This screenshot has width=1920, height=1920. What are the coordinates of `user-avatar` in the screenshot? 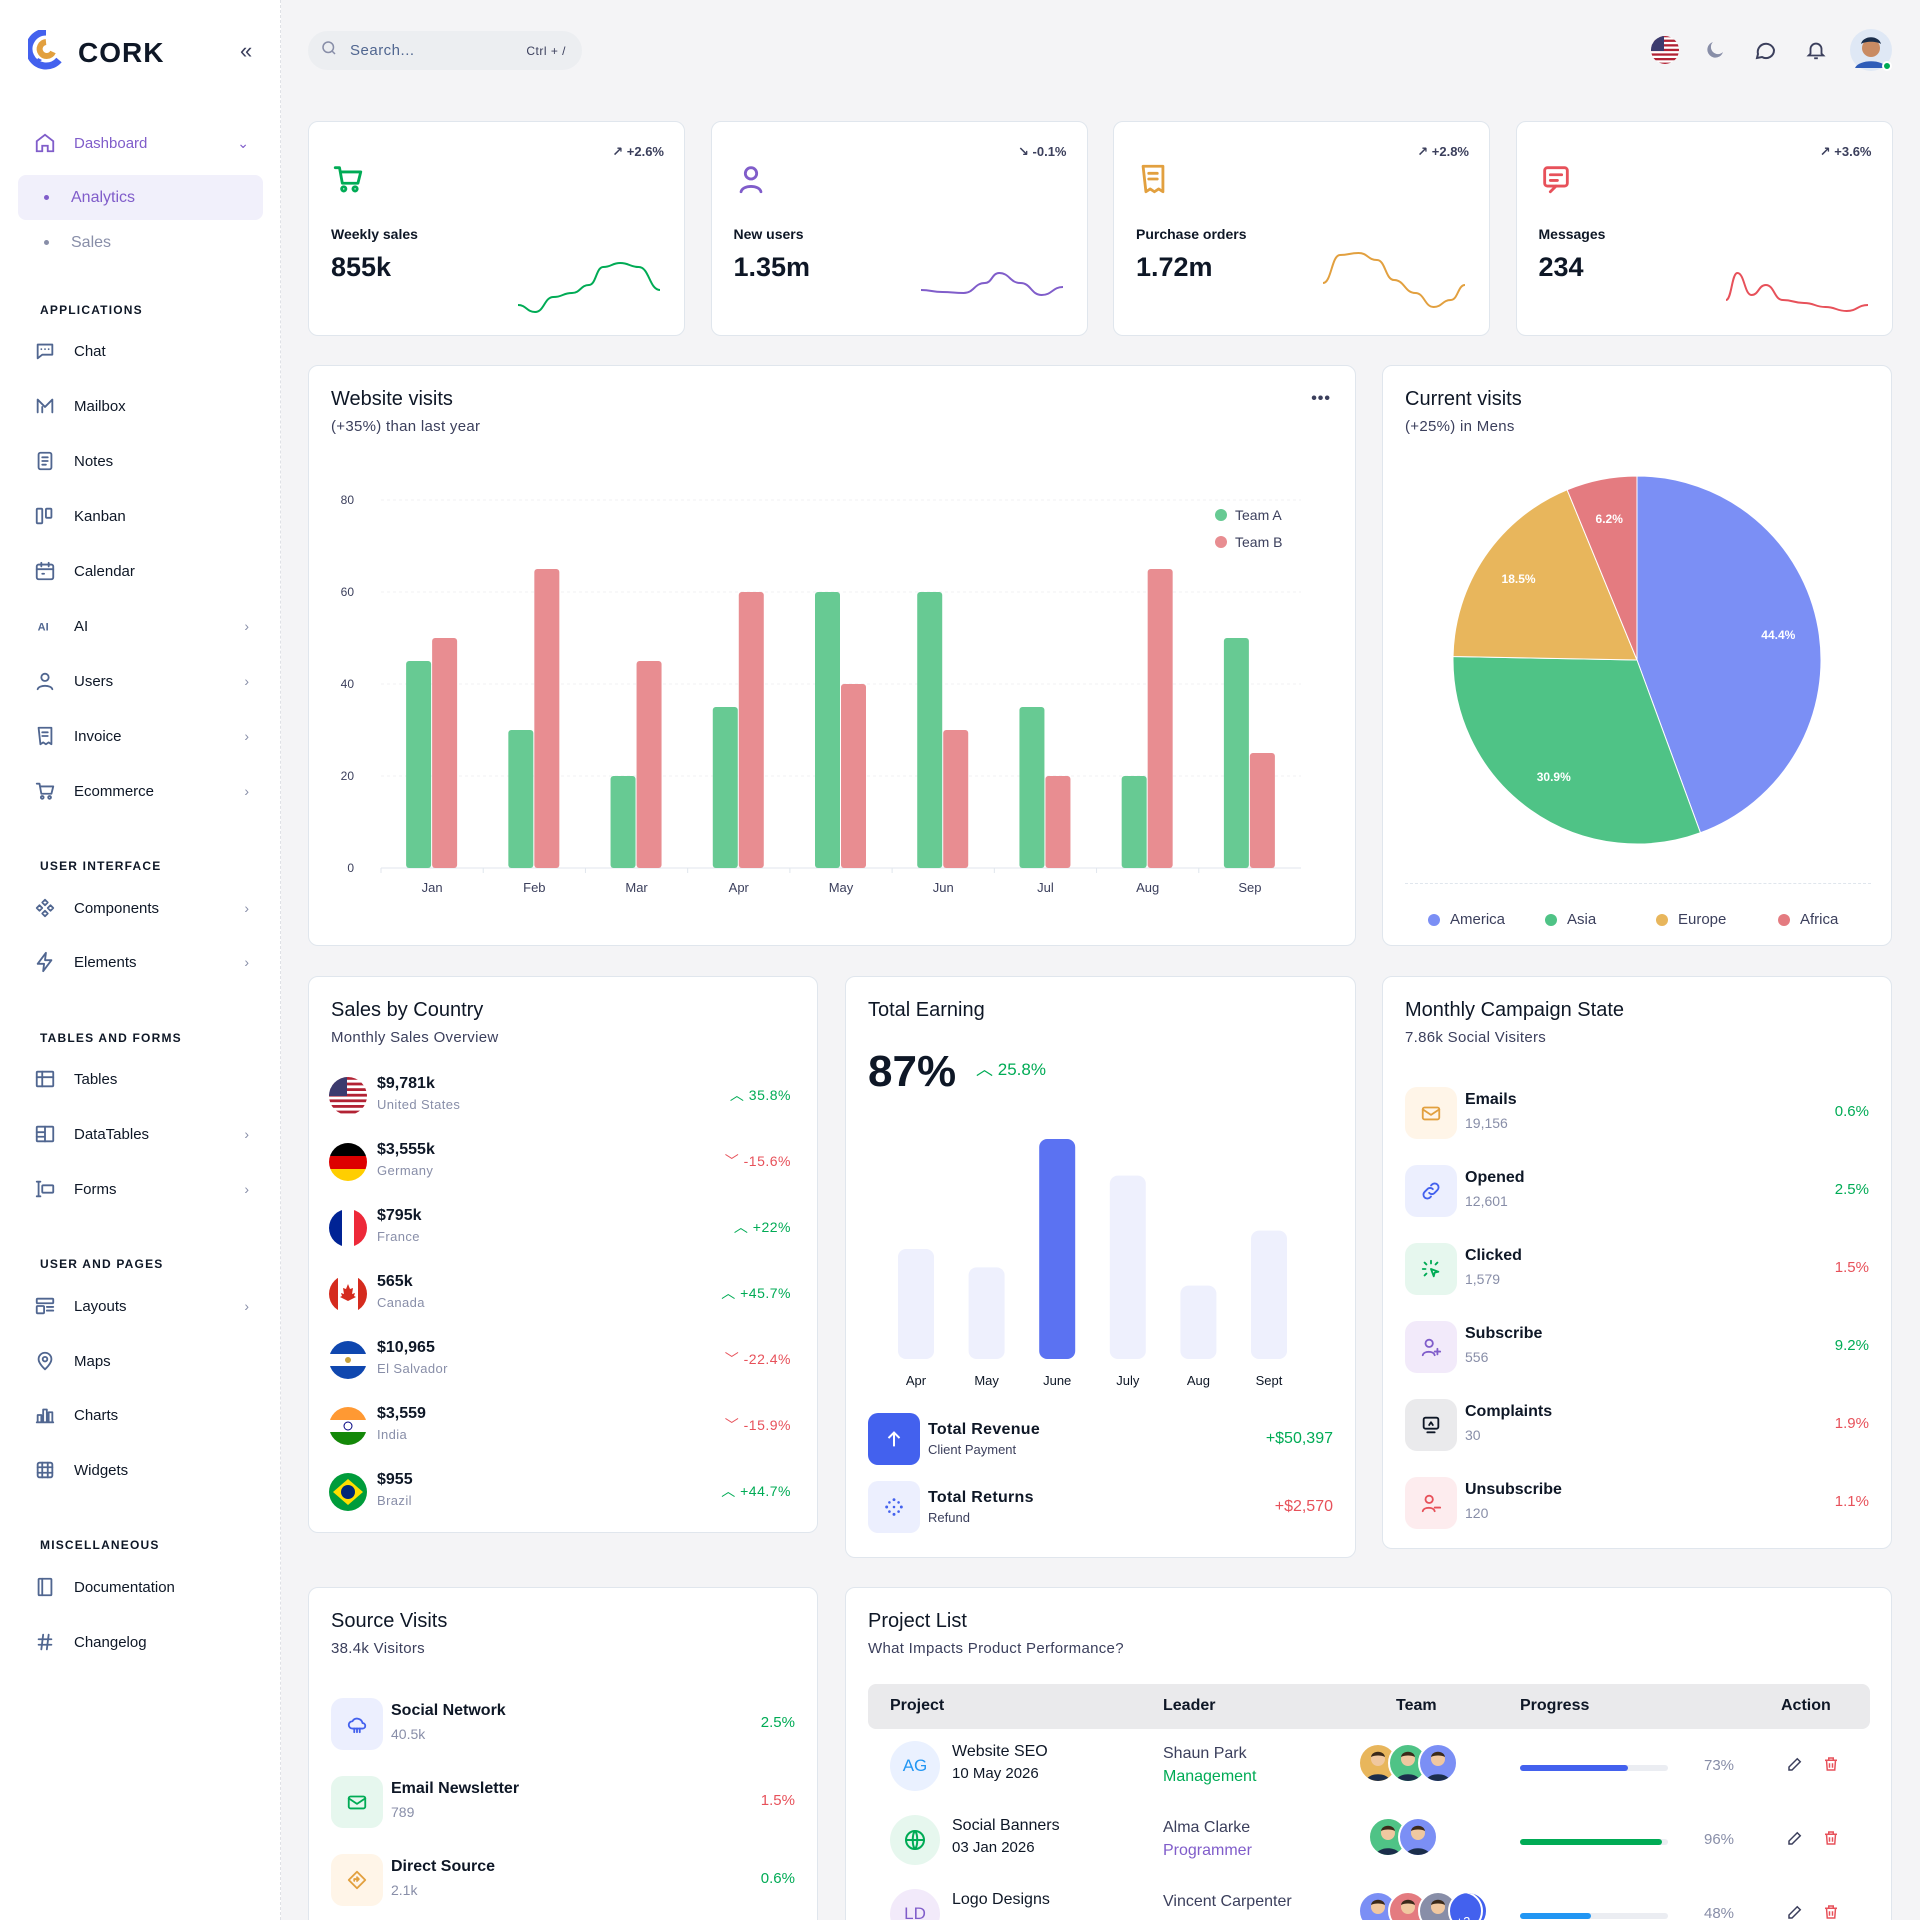 It's located at (1871, 50).